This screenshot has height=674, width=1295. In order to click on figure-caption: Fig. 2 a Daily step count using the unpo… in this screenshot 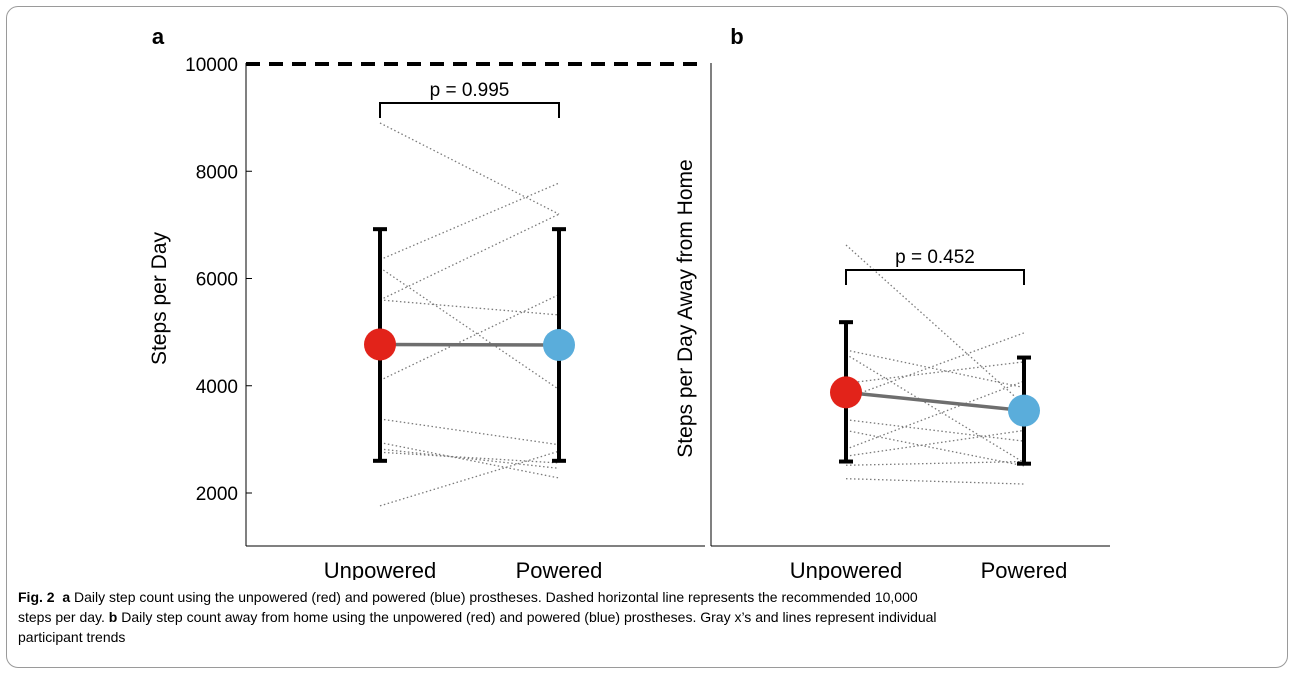, I will do `click(645, 617)`.